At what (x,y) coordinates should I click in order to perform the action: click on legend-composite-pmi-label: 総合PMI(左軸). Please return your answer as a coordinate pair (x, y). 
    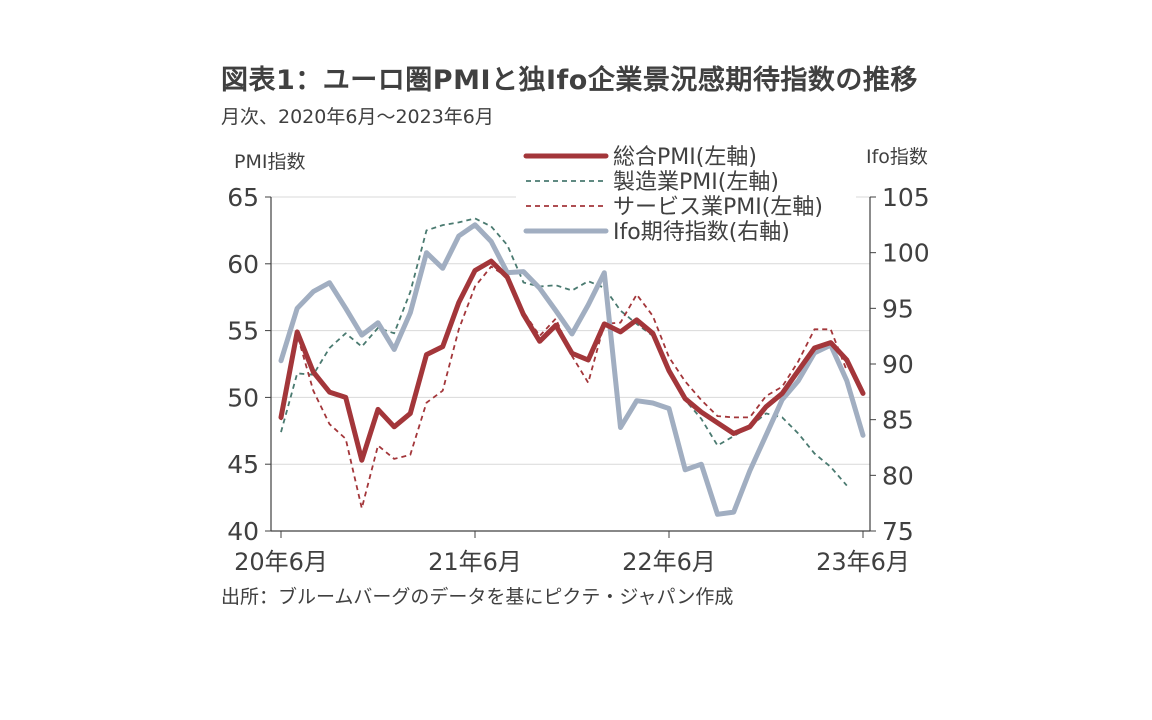
    Looking at the image, I should click on (685, 157).